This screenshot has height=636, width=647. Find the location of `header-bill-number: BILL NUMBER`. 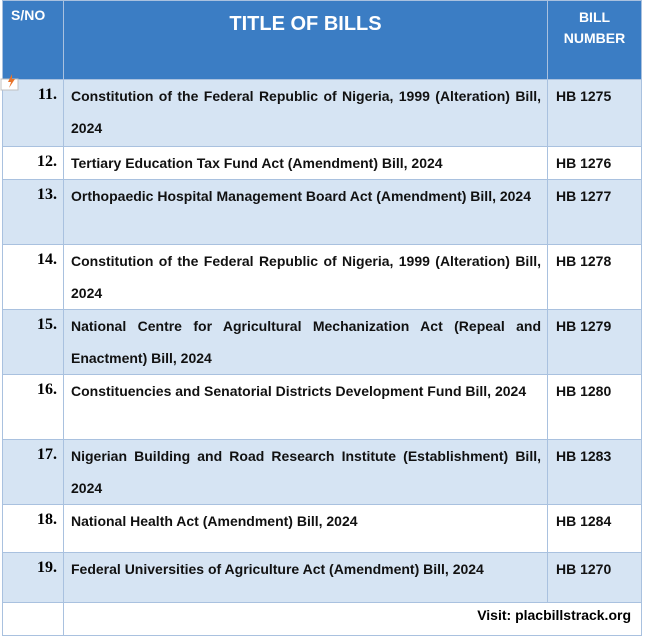

header-bill-number: BILL NUMBER is located at coordinates (594, 40).